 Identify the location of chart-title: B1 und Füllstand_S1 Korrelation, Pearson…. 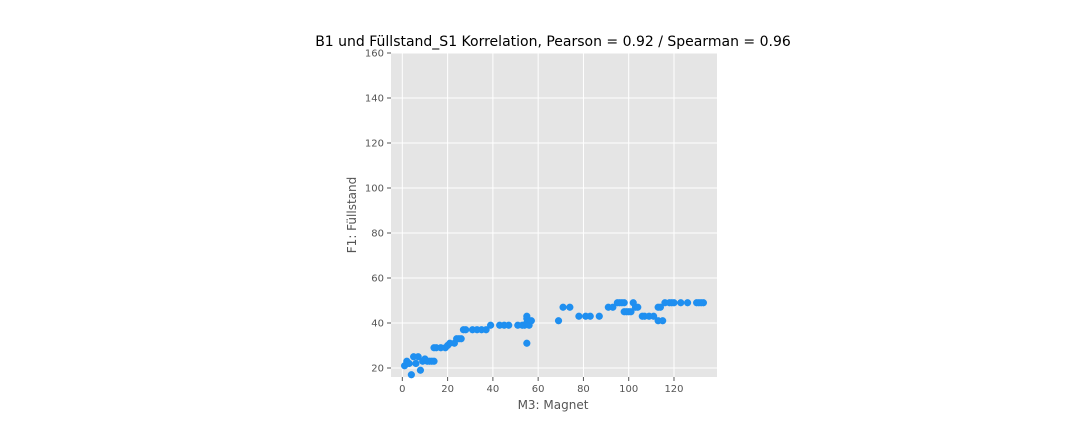
(553, 42).